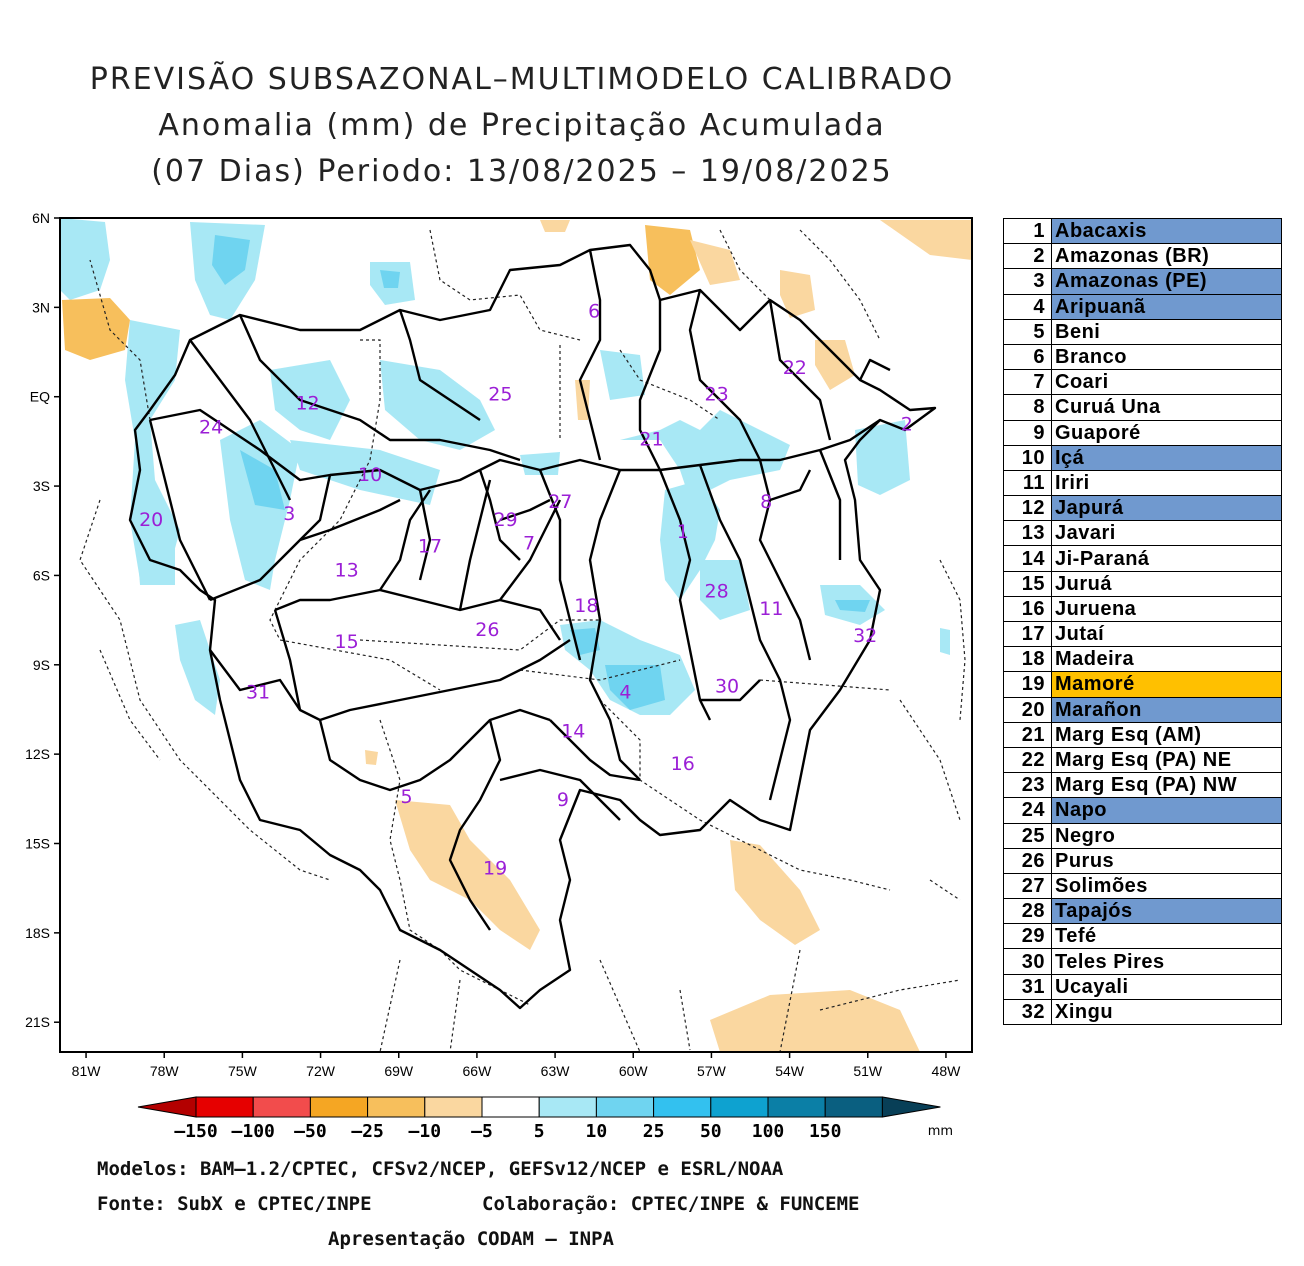 This screenshot has height=1266, width=1304. Describe the element at coordinates (1027, 886) in the screenshot. I see `legend-number: 27` at that location.